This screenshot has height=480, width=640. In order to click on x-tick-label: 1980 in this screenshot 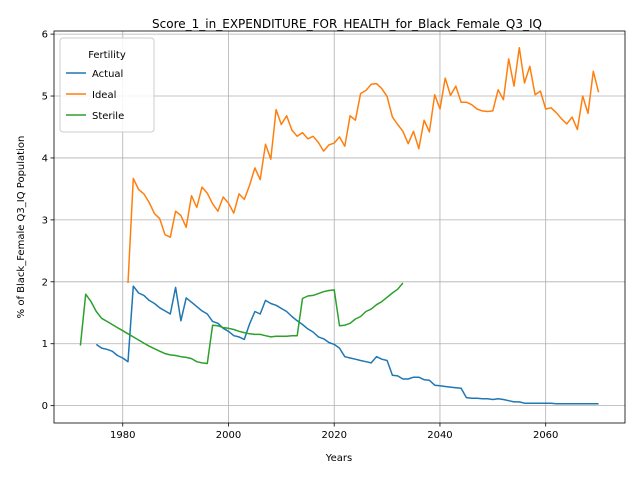, I will do `click(122, 435)`.